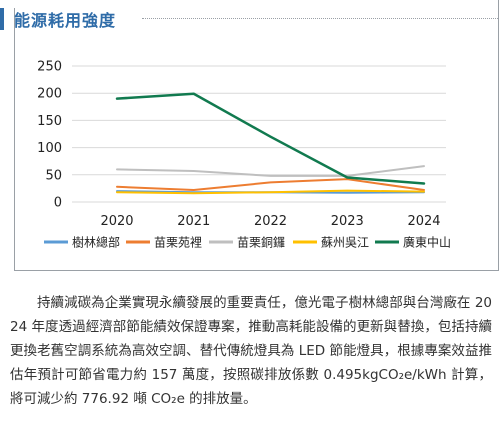 The width and height of the screenshot is (499, 430). What do you see at coordinates (14, 139) in the screenshot?
I see `frame-left-rule` at bounding box center [14, 139].